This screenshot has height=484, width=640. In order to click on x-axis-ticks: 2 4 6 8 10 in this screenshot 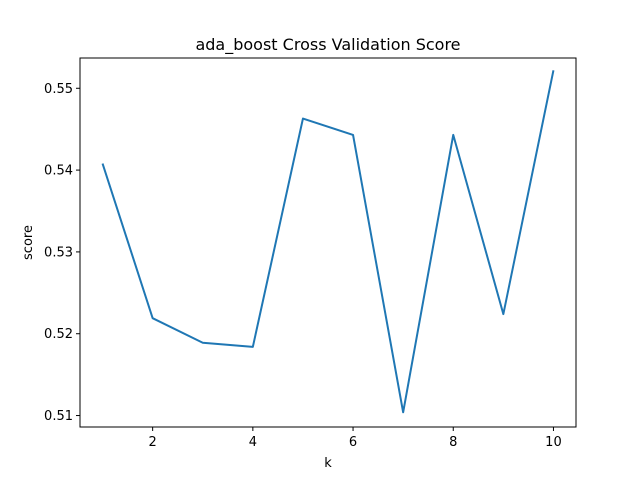, I will do `click(355, 438)`.